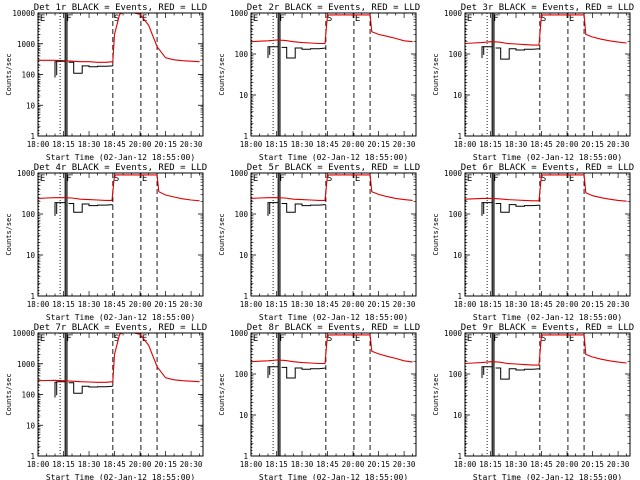 This screenshot has height=480, width=640. Describe the element at coordinates (547, 8) in the screenshot. I see `chart-title: Det 3r BLACK = Events, RED = LLD` at that location.